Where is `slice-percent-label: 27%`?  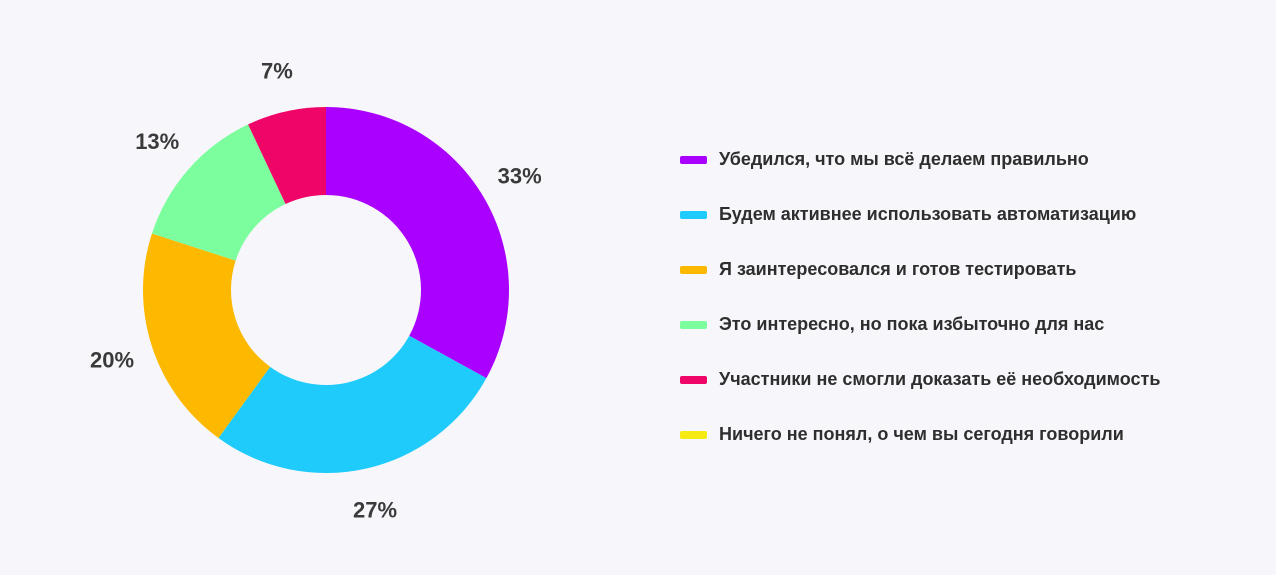
slice-percent-label: 27% is located at coordinates (375, 510).